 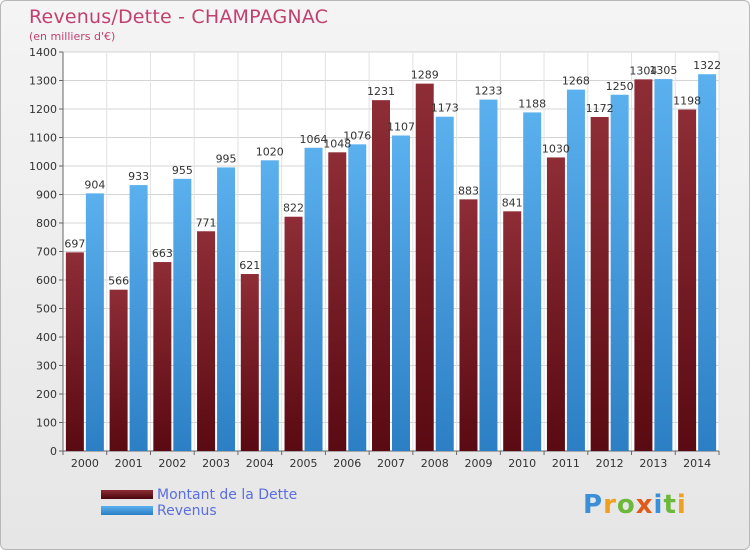 I want to click on y-tick-label: 400, so click(x=46, y=337).